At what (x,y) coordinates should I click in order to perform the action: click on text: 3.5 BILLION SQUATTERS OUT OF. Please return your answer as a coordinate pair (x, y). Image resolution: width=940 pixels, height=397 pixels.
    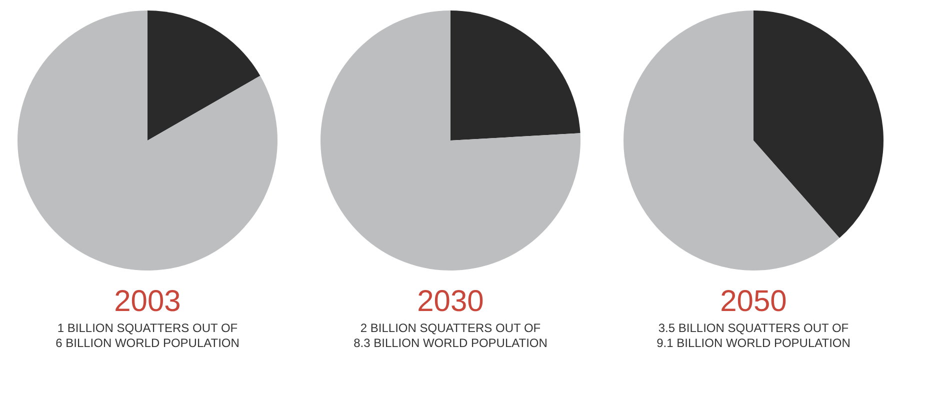
    Looking at the image, I should click on (753, 328).